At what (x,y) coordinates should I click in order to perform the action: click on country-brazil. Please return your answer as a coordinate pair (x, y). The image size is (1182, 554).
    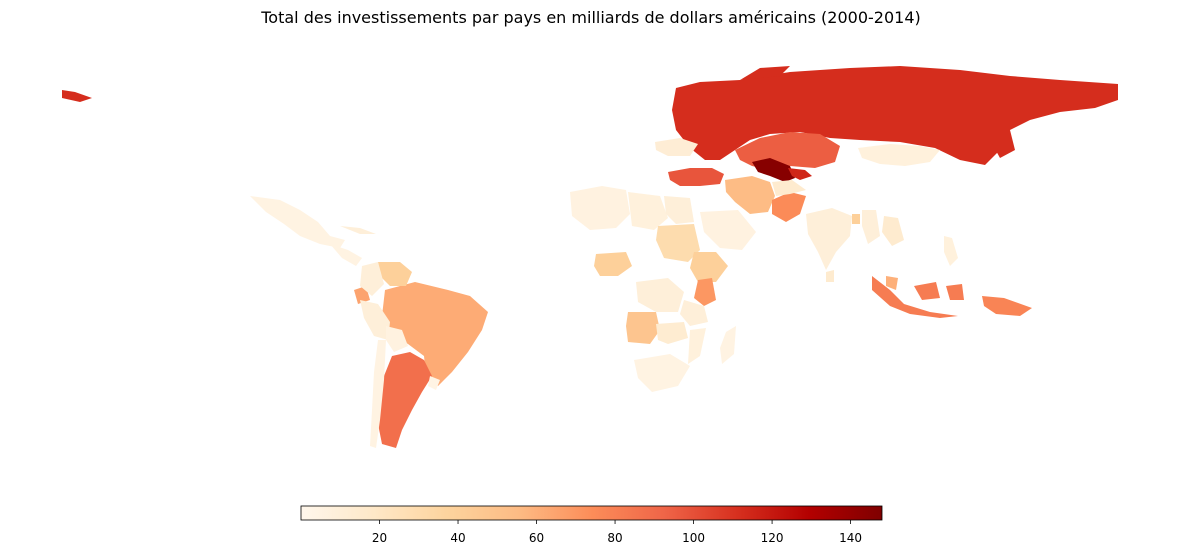
    Looking at the image, I should click on (435, 334).